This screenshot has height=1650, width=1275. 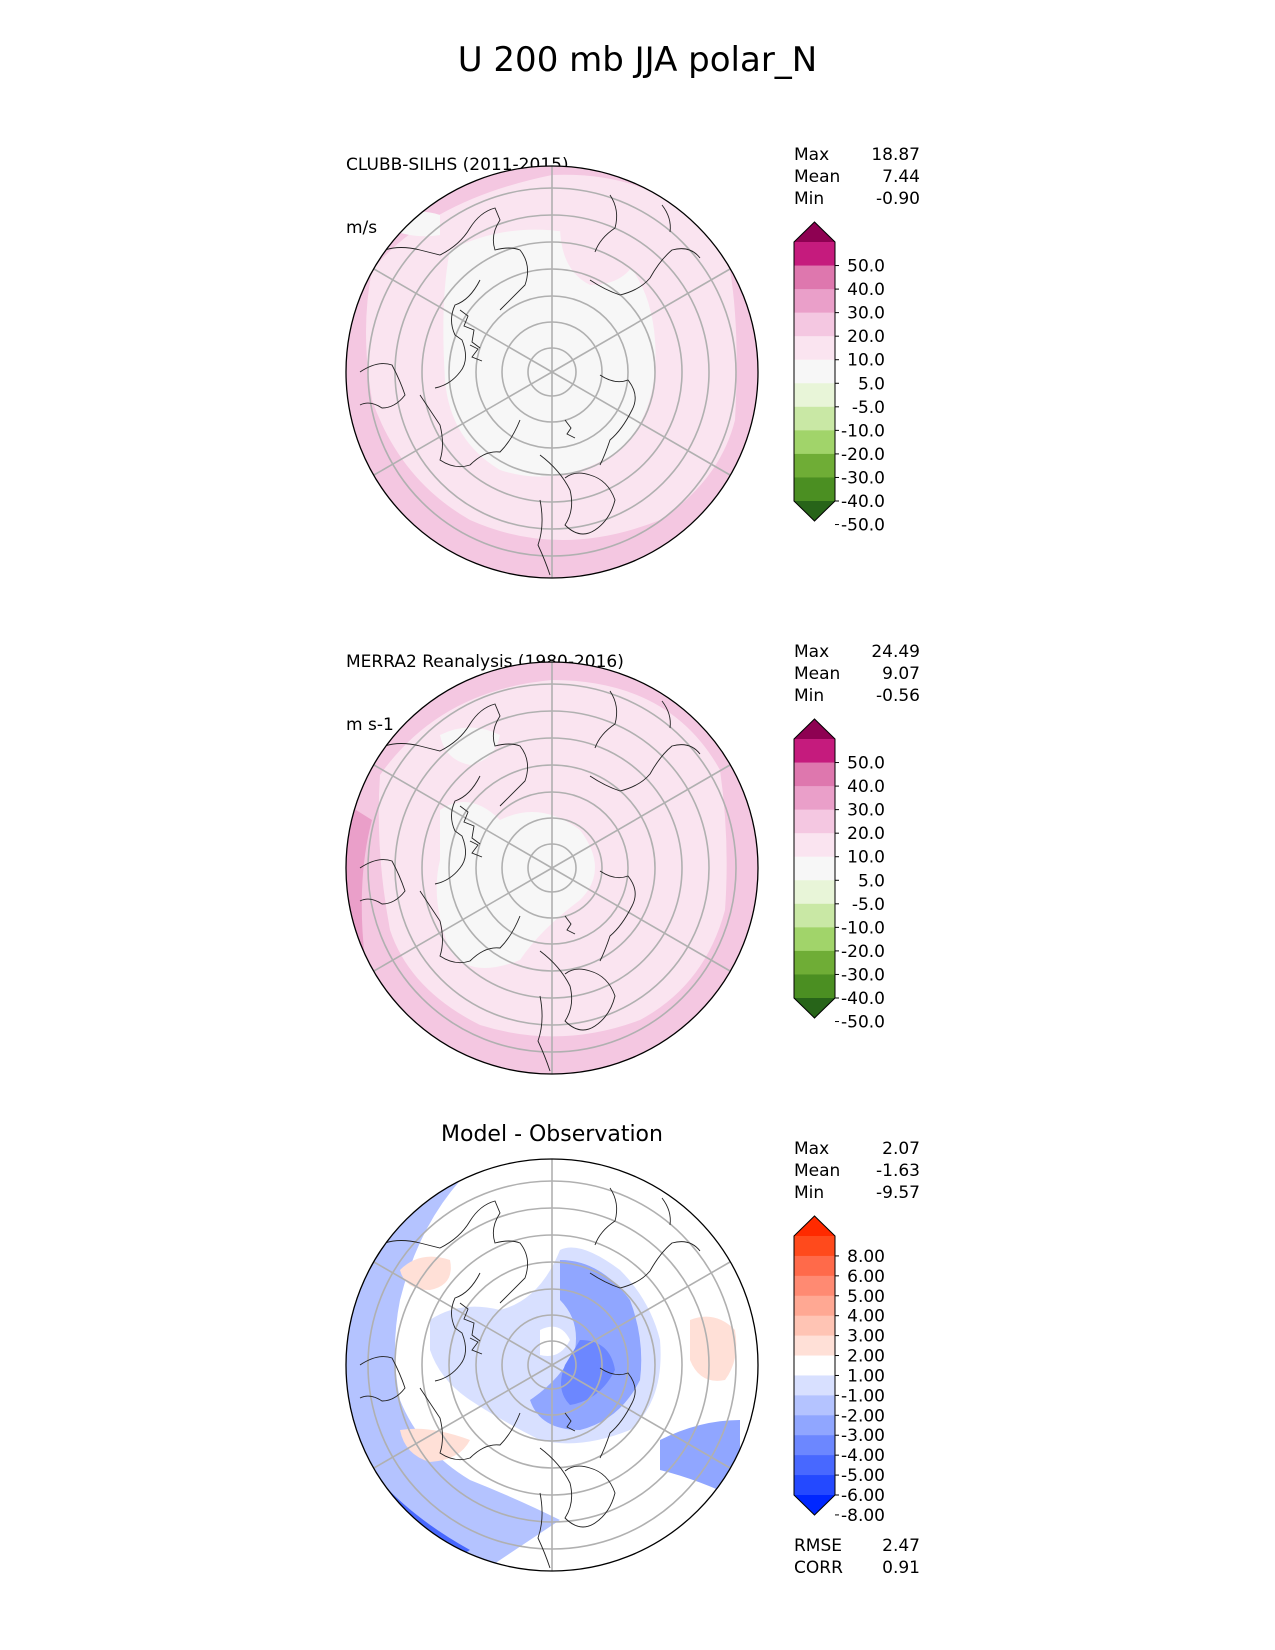 What do you see at coordinates (530, 881) in the screenshot?
I see `panel2-coastlines` at bounding box center [530, 881].